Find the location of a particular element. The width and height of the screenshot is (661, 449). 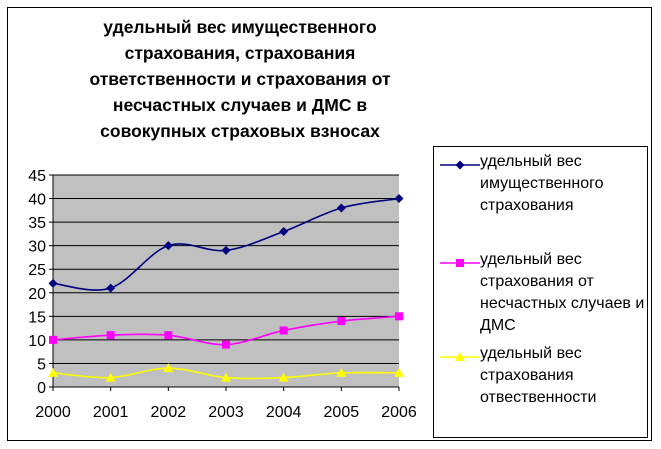

y-tick-label: 5 is located at coordinates (41, 364).